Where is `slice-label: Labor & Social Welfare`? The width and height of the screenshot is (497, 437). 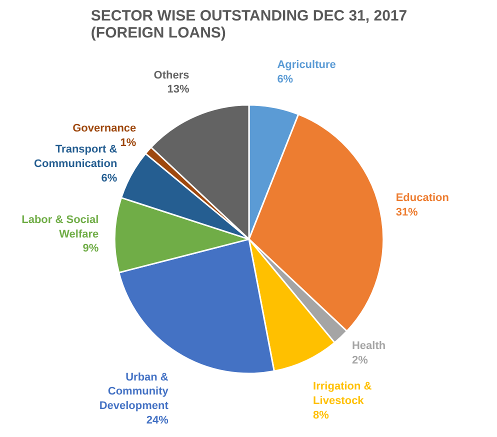
slice-label: Labor & Social Welfare is located at coordinates (60, 227).